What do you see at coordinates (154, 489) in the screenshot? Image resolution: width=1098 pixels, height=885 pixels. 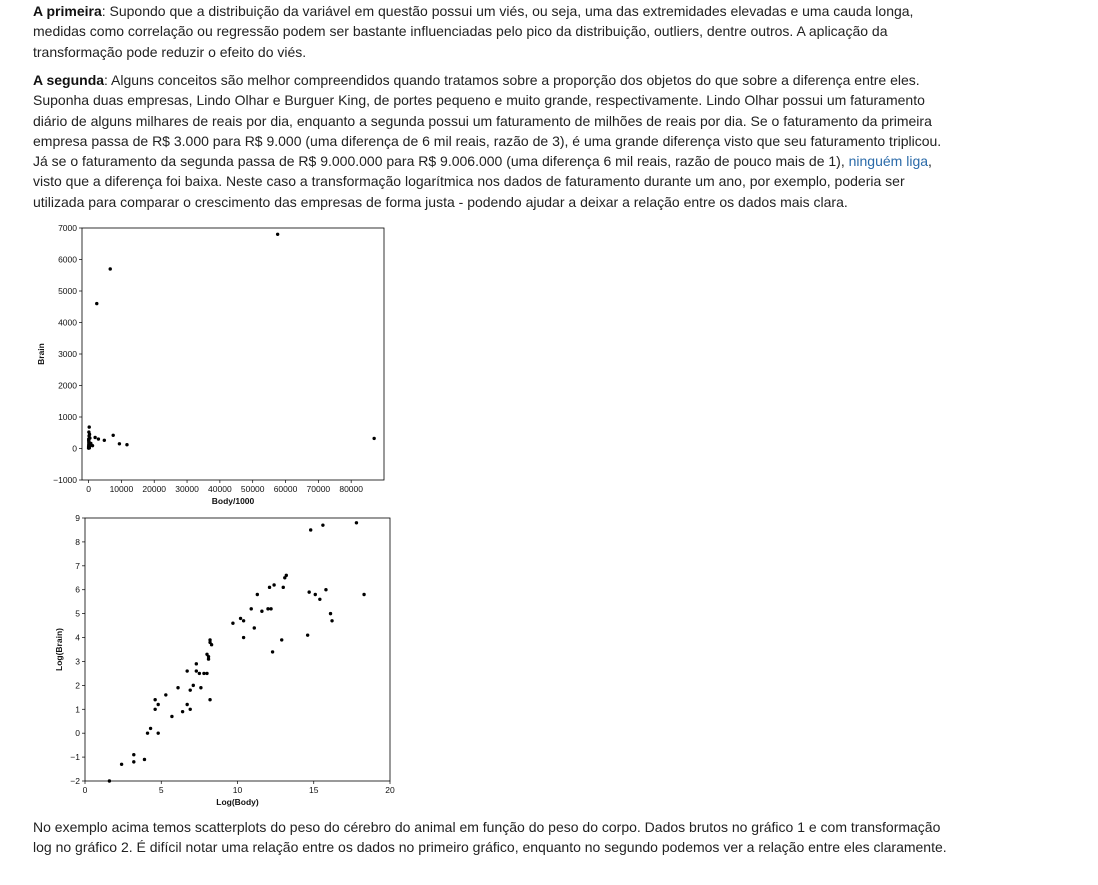 I see `chart-1-x-tick-label: 20000` at bounding box center [154, 489].